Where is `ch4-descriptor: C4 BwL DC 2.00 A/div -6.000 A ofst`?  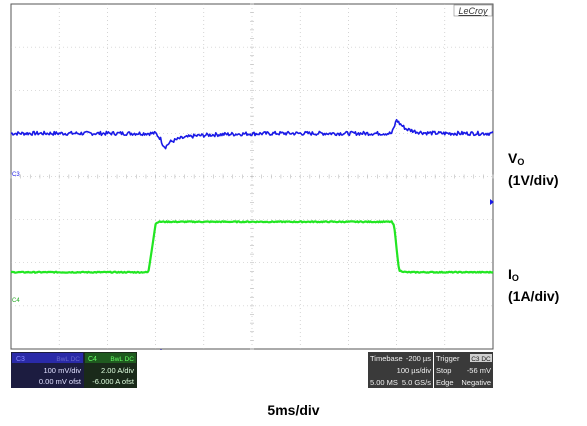 ch4-descriptor: C4 BwL DC 2.00 A/div -6.000 A ofst is located at coordinates (110, 370).